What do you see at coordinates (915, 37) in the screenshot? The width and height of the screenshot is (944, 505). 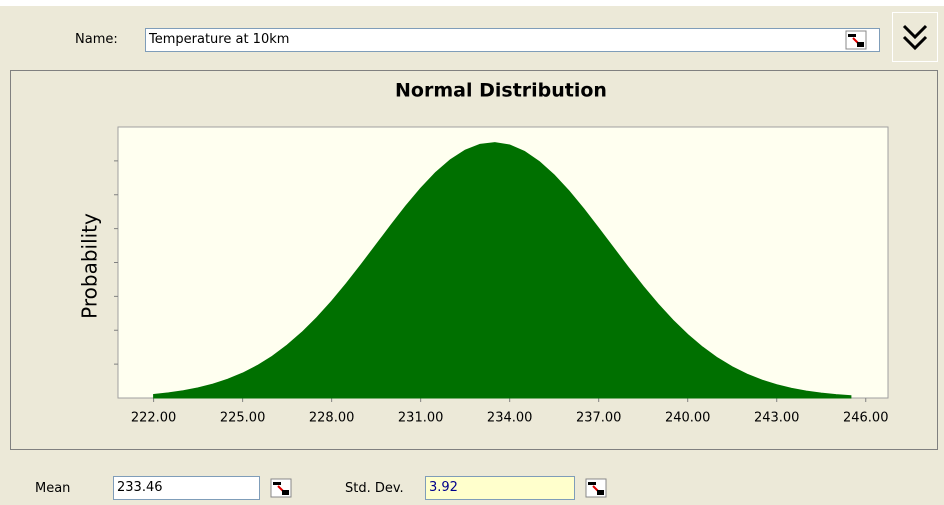 I see `collapse-button` at bounding box center [915, 37].